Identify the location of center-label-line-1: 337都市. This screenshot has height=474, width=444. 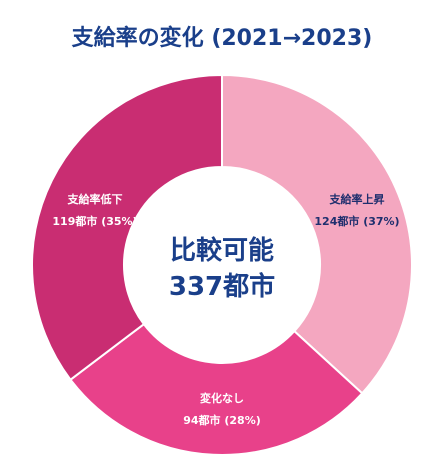
(222, 286).